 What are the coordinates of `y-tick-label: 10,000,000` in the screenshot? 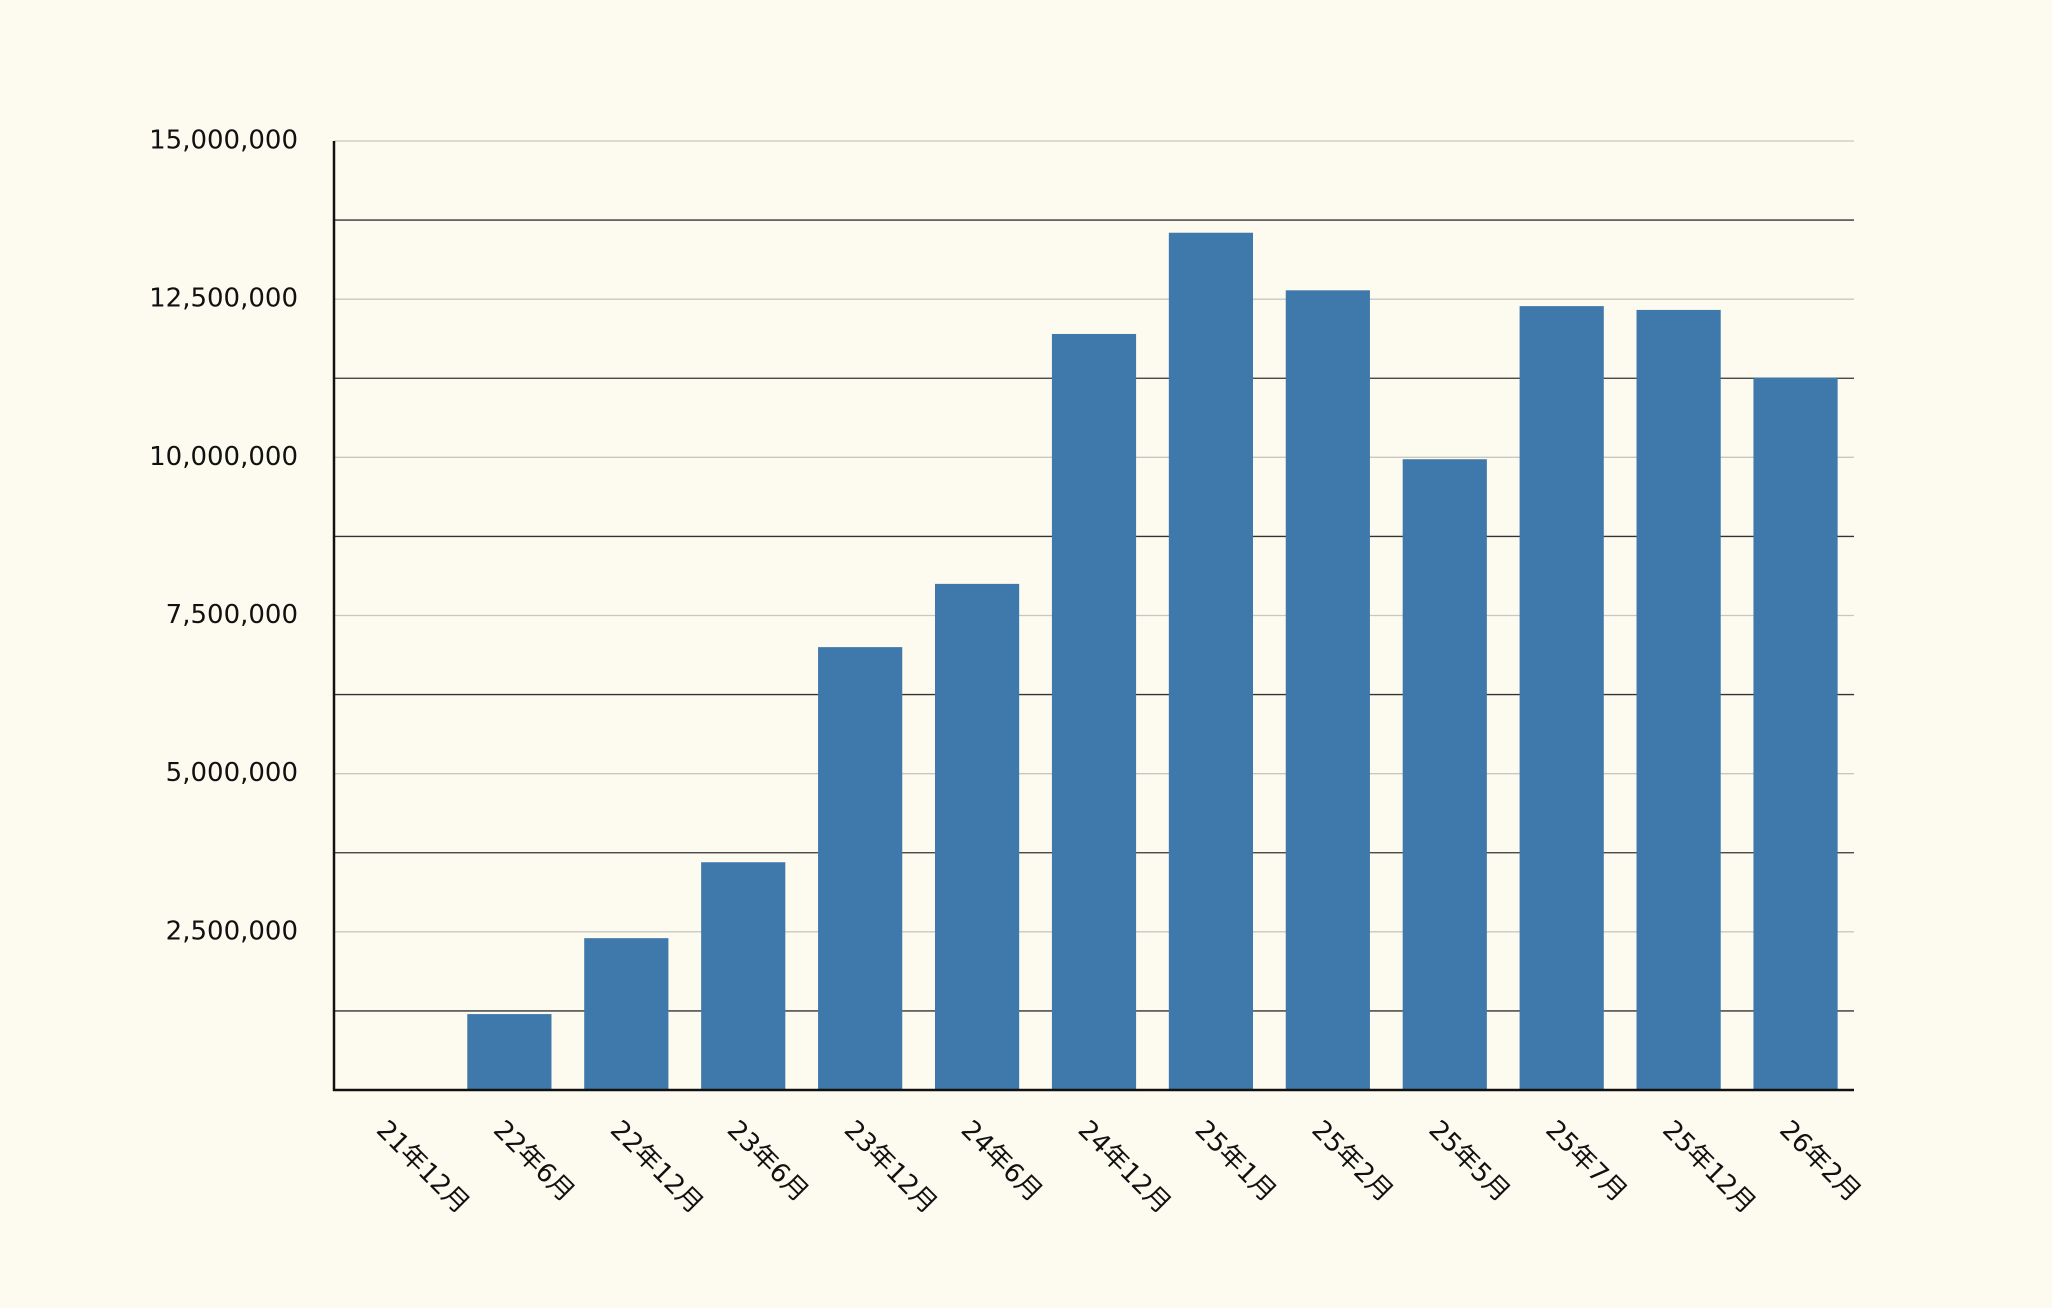 It's located at (223, 457).